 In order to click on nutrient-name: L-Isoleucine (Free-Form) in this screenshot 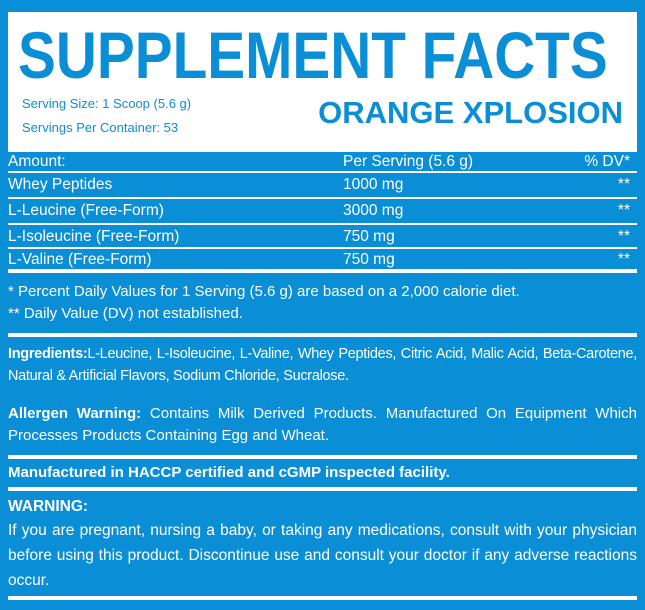, I will do `click(94, 236)`.